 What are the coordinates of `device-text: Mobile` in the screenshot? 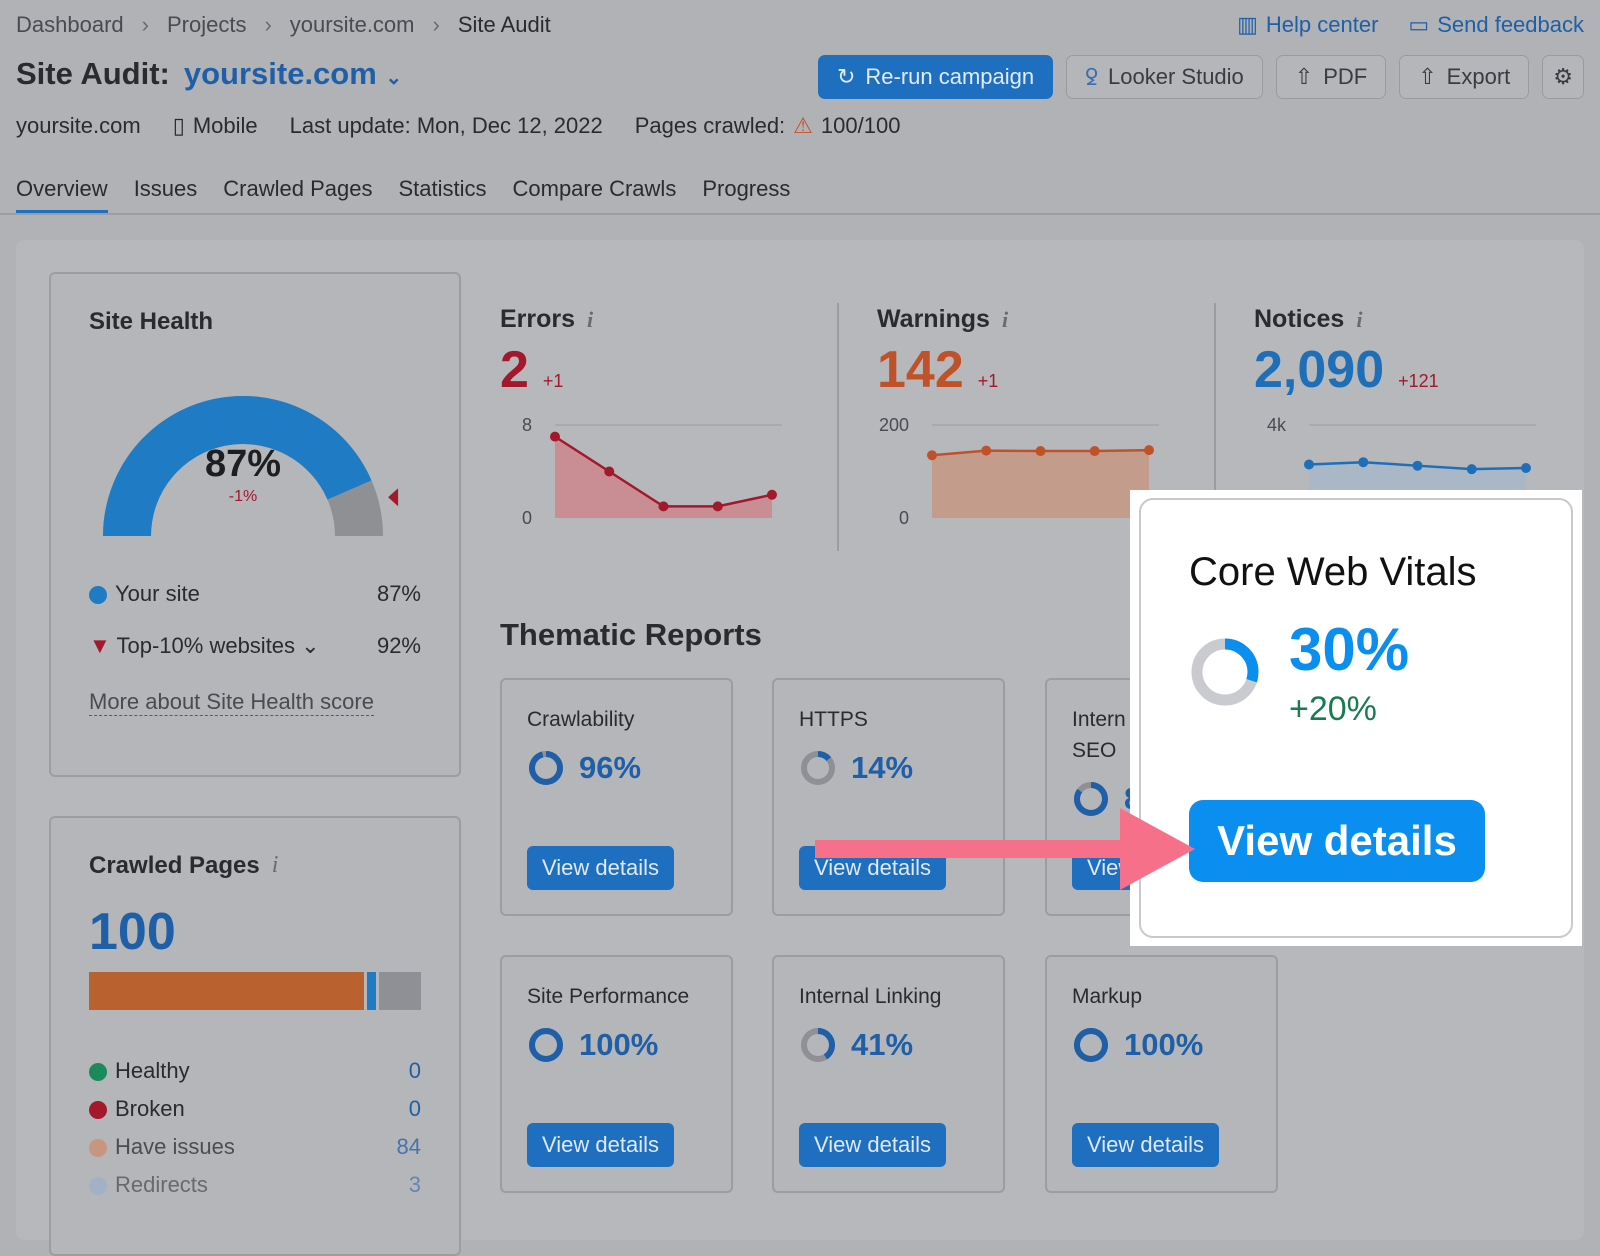 It's located at (225, 125).